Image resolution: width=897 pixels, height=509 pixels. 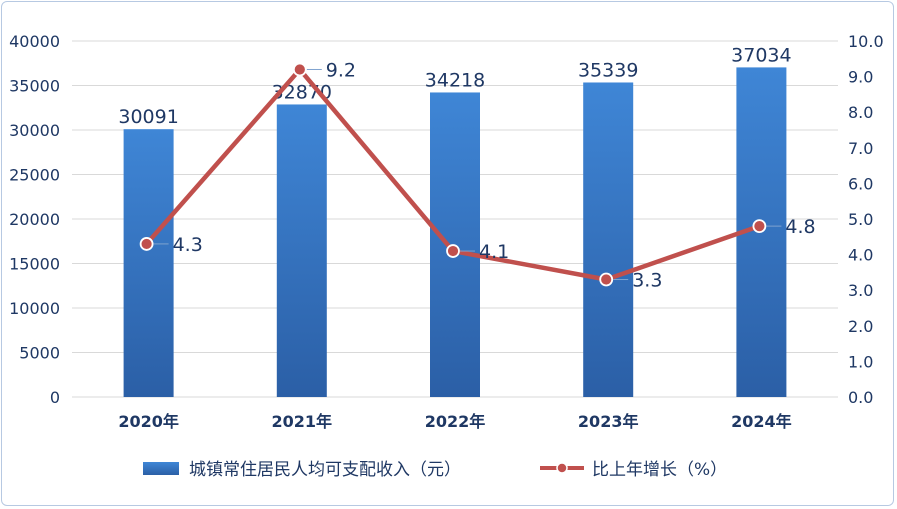 I want to click on bar-value-label: 34218, so click(x=455, y=80).